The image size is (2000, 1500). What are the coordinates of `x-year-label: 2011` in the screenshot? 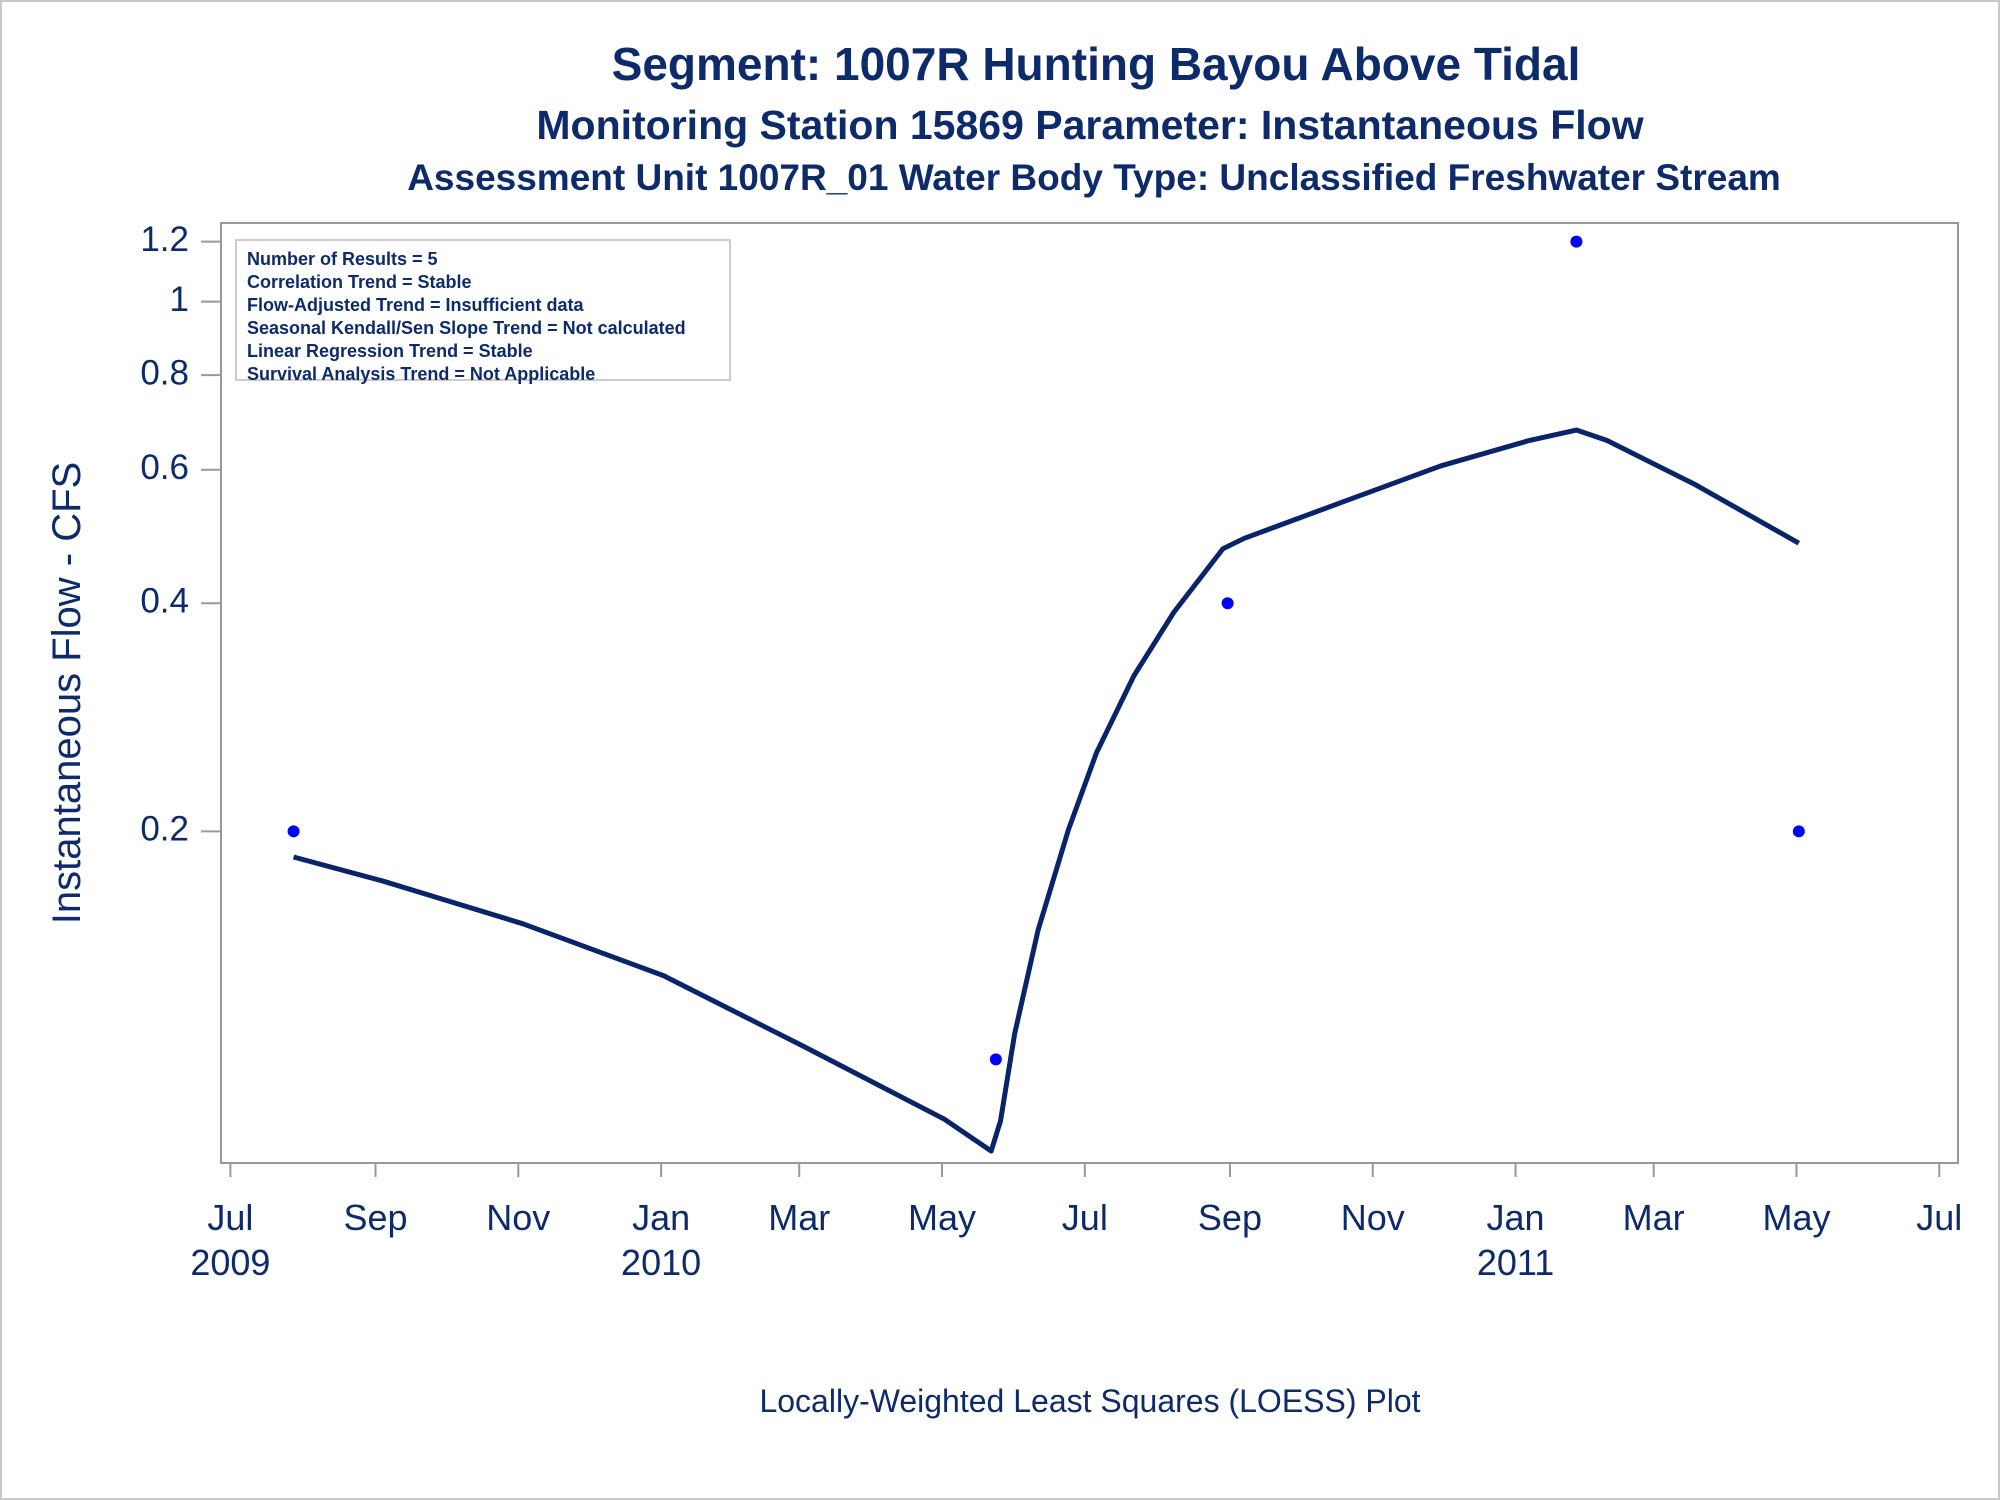 It's located at (1515, 1262).